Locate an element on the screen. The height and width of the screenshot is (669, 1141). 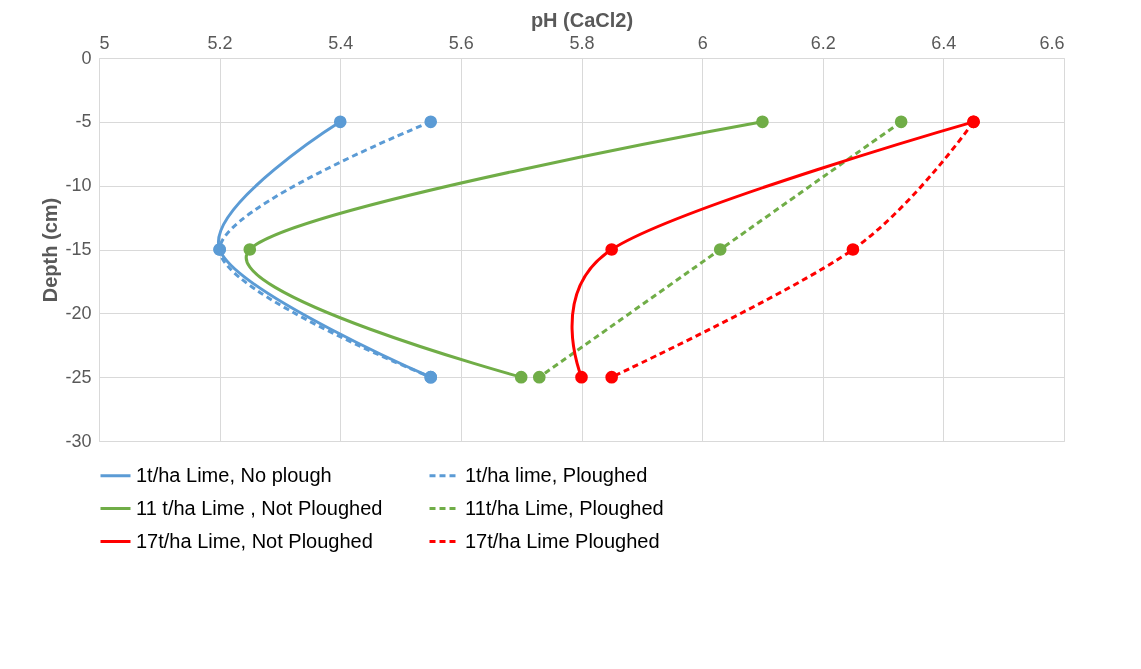
y-tick-label: 0 is located at coordinates (86, 57).